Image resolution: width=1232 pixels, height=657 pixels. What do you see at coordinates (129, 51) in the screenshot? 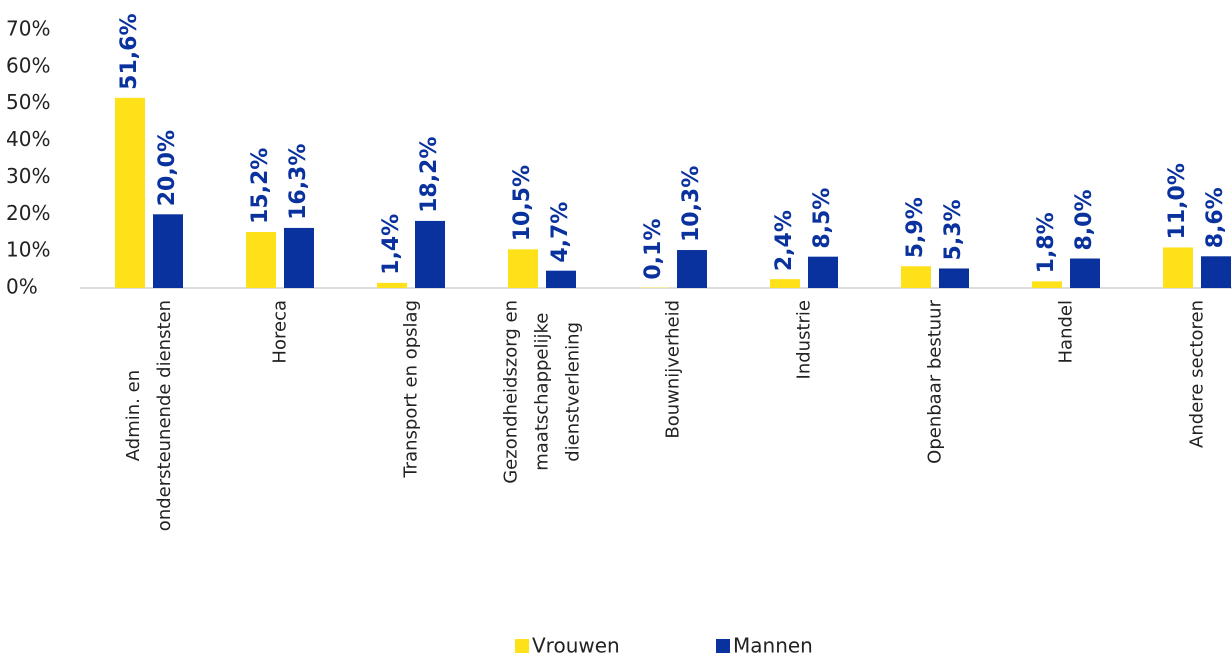
I see `data-label: 51,6%` at bounding box center [129, 51].